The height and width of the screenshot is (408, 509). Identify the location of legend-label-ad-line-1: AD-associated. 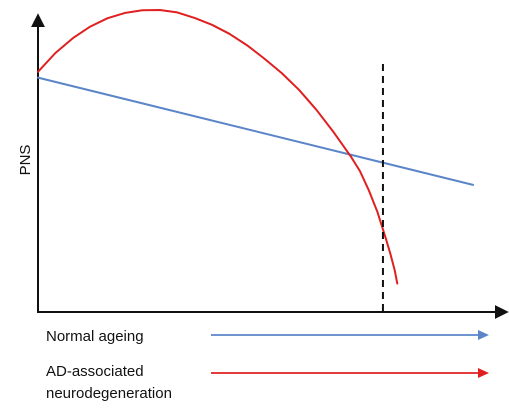
(95, 371).